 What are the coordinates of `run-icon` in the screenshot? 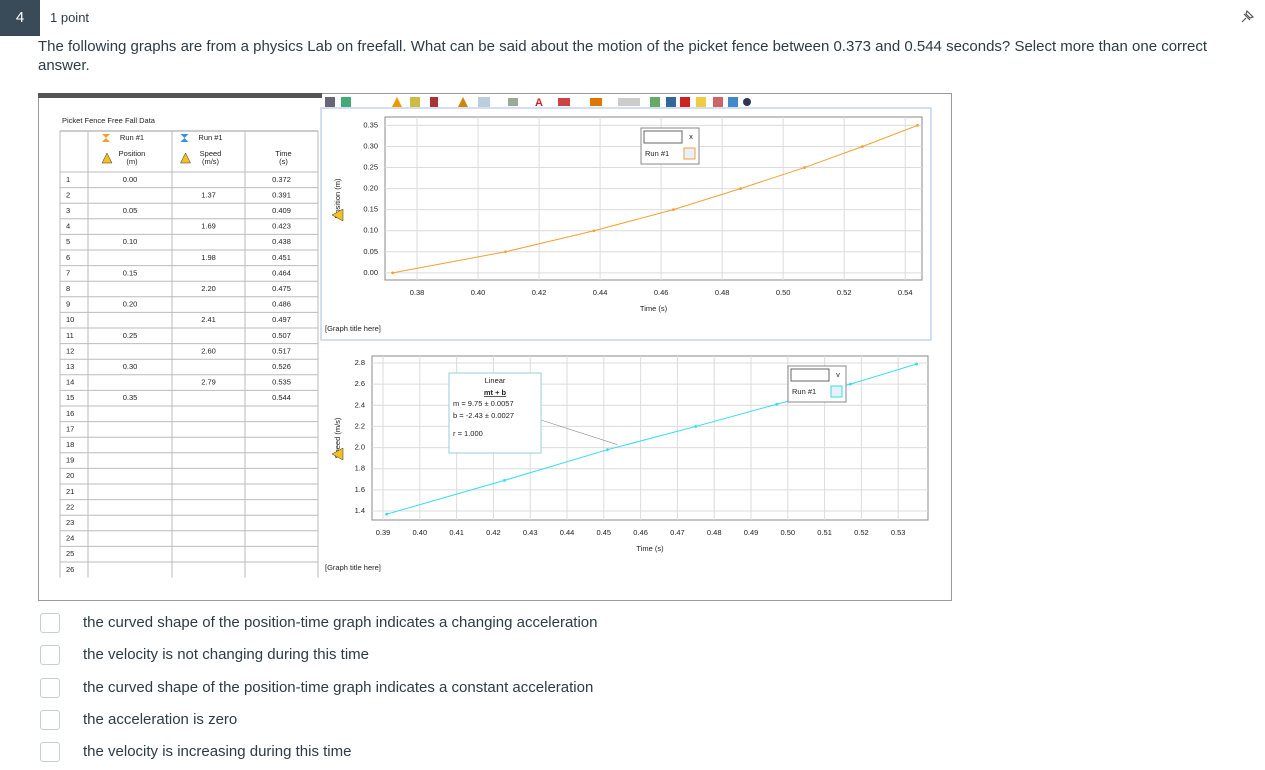 It's located at (184, 138).